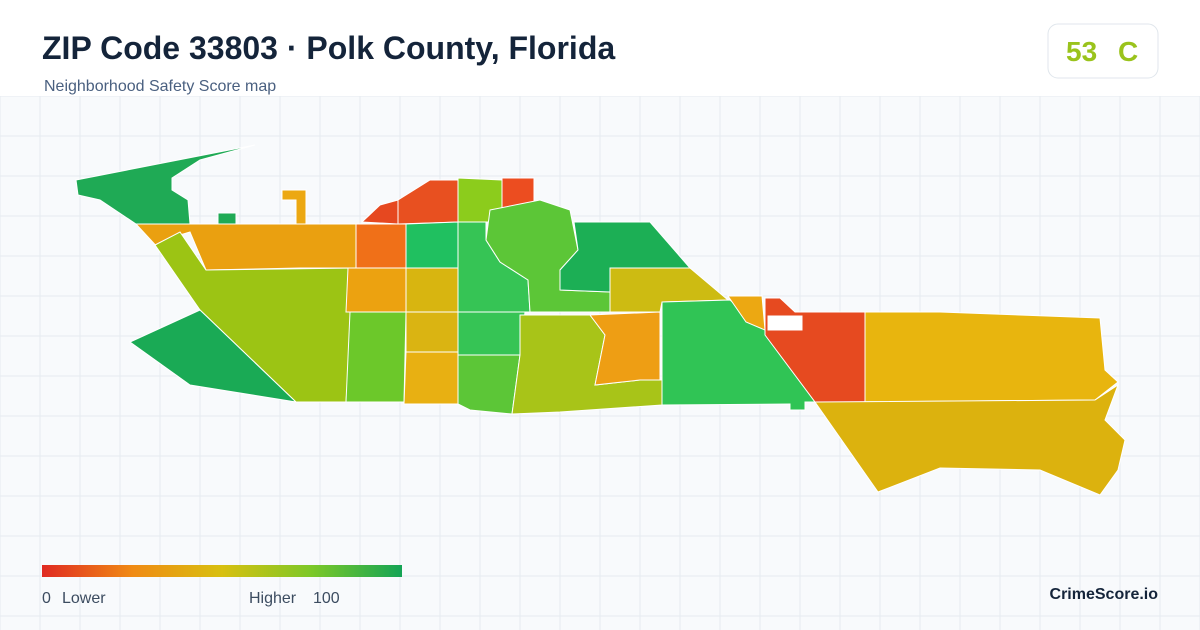 This screenshot has width=1200, height=630. Describe the element at coordinates (46, 598) in the screenshot. I see `legend-min: 0` at that location.